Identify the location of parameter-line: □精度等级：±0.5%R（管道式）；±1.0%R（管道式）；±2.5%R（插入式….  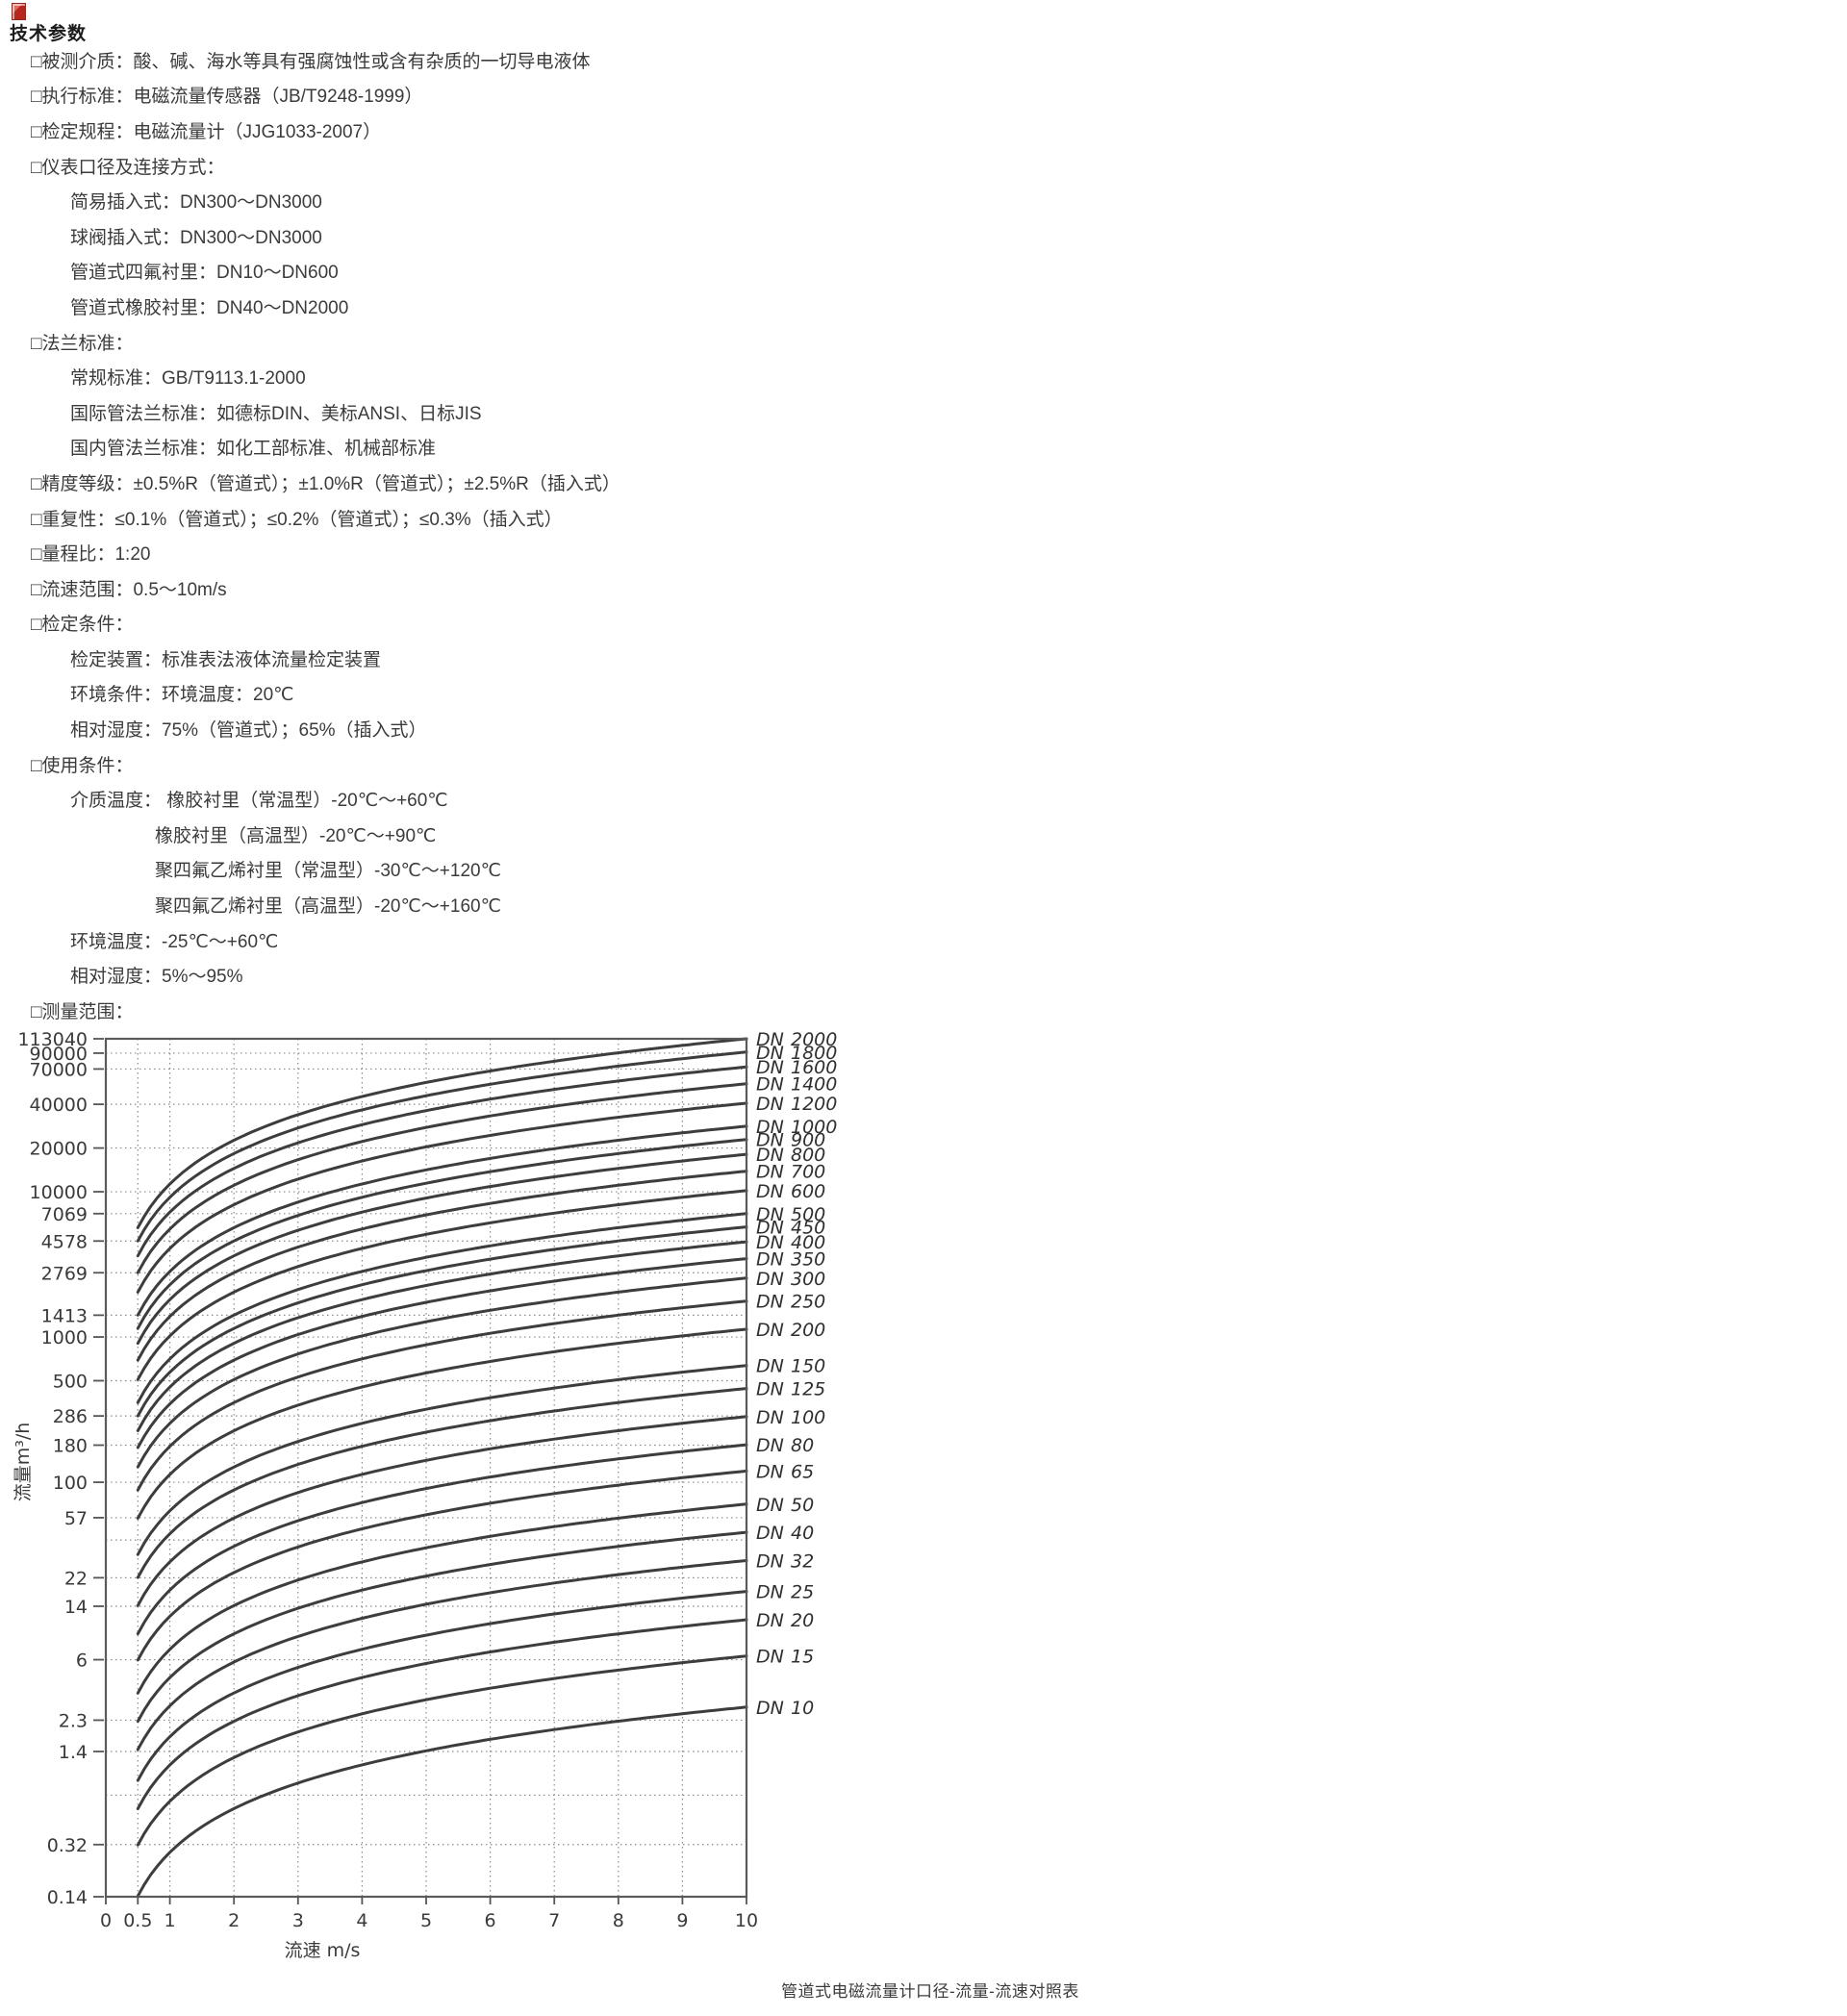
(325, 484).